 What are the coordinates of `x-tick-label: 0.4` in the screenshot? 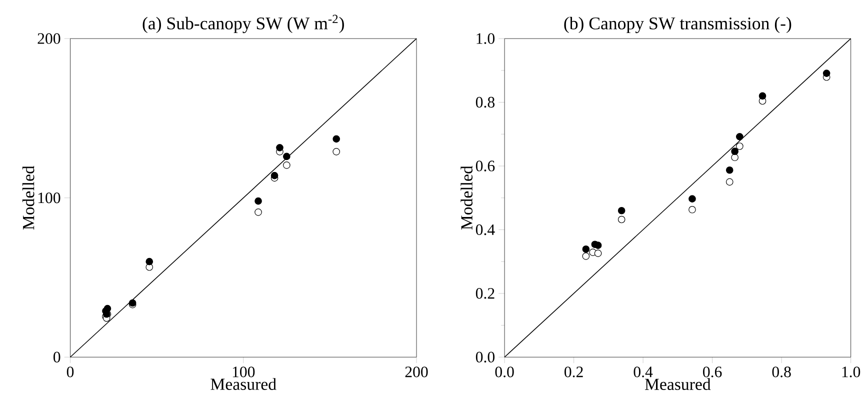 It's located at (643, 372).